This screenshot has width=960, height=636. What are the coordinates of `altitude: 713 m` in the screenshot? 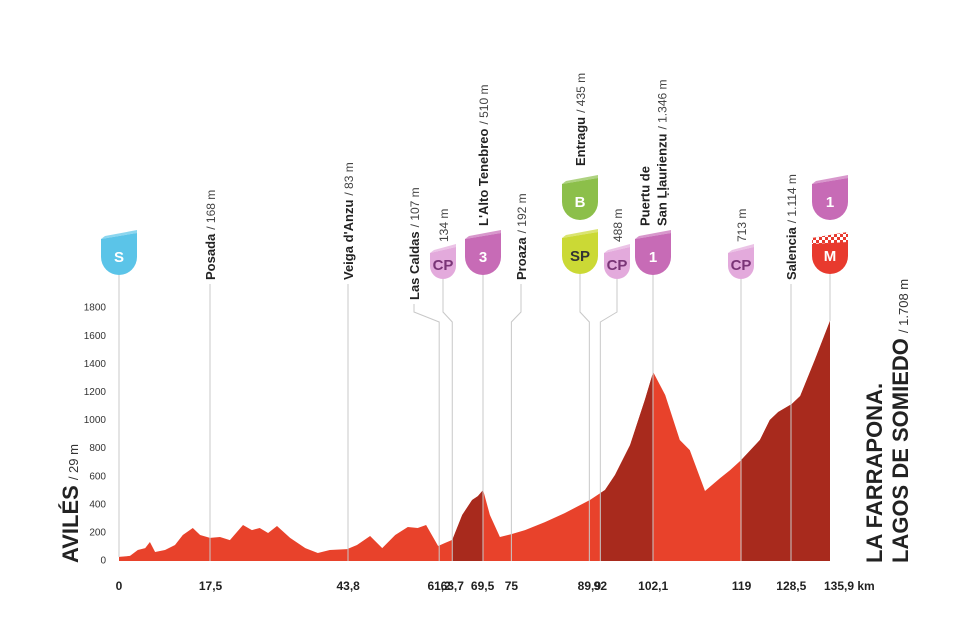 It's located at (742, 225).